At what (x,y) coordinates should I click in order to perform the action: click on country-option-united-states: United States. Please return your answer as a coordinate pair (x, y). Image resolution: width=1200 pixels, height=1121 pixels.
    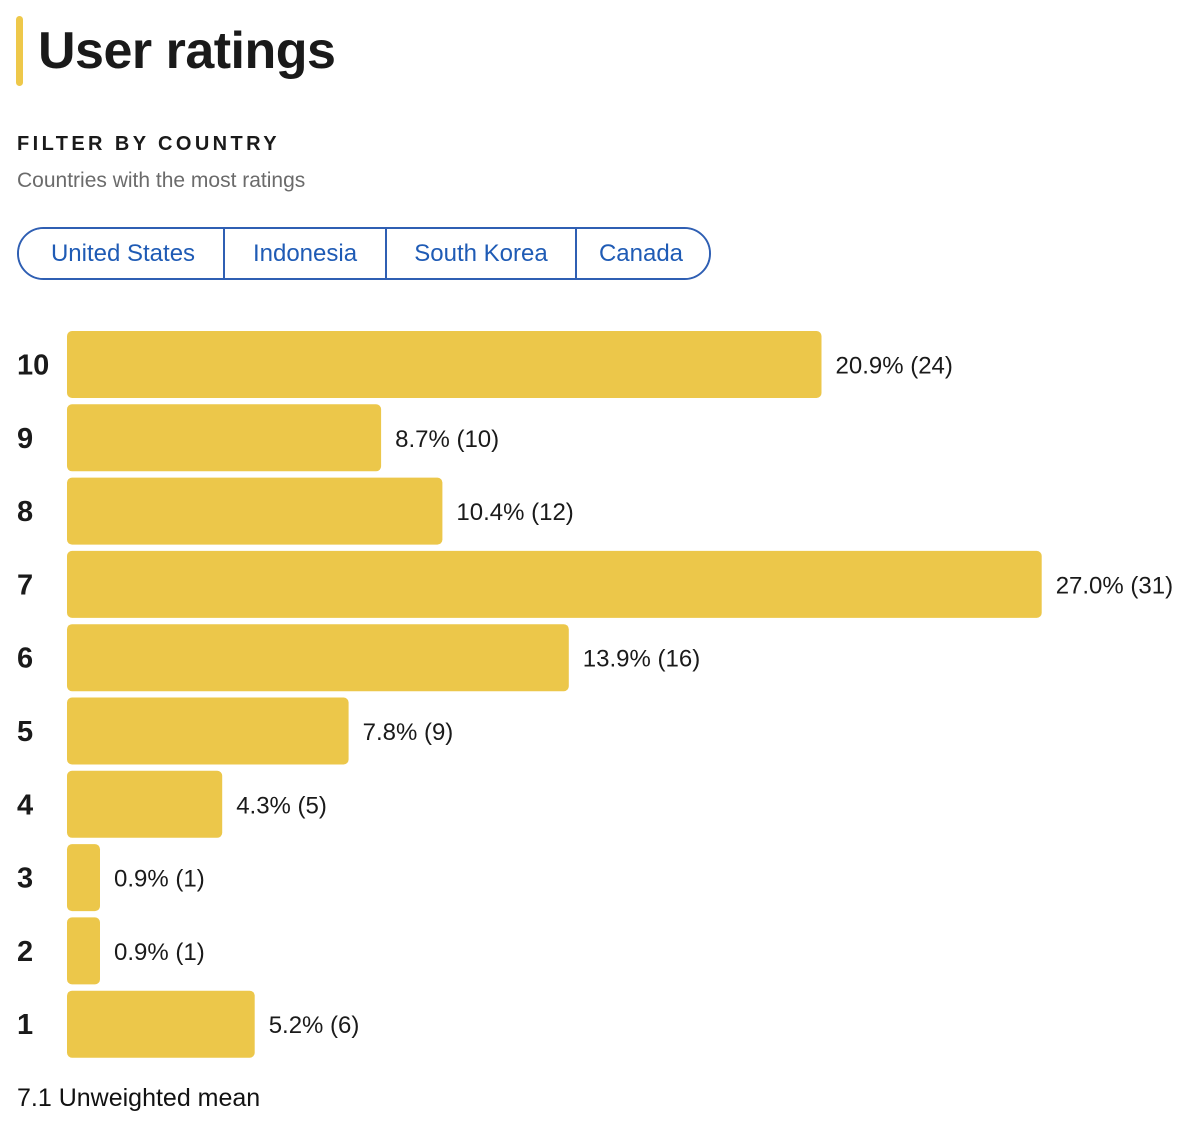
    Looking at the image, I should click on (121, 253).